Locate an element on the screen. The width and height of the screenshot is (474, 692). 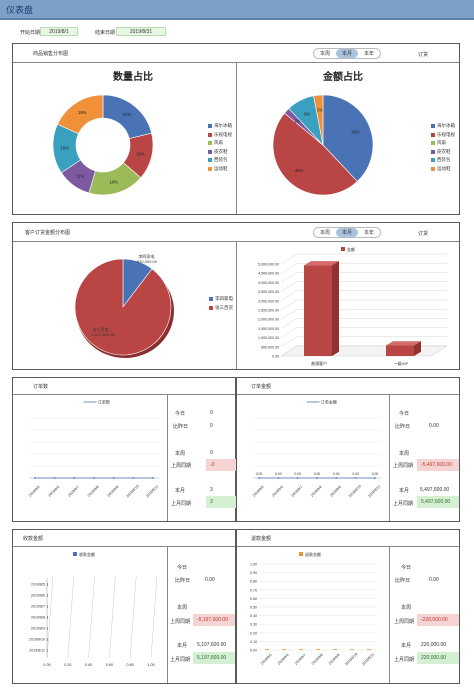
legend-item: 西装包 is located at coordinates (443, 160).